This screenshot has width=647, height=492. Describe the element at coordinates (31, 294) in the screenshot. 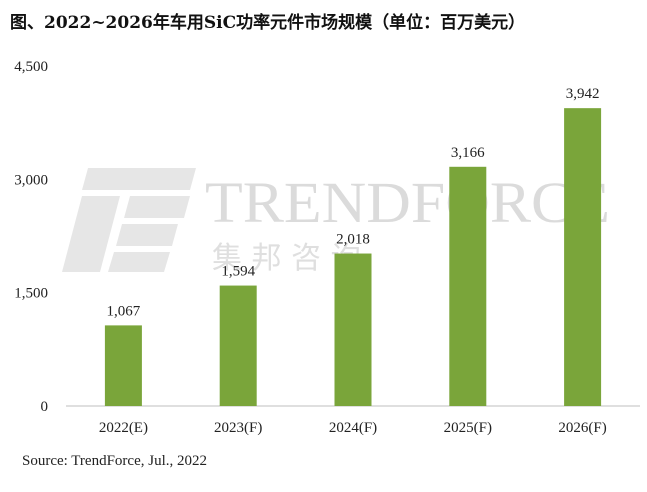

I see `y-tick-label: 1,500` at that location.